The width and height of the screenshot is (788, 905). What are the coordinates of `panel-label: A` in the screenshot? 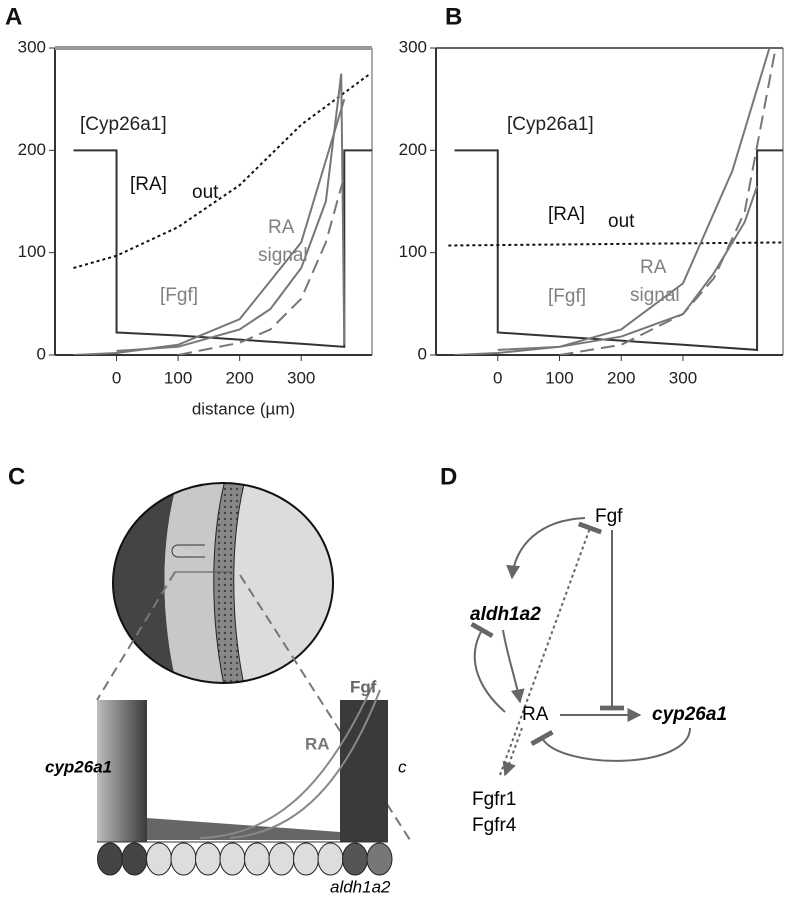 It's located at (13, 16).